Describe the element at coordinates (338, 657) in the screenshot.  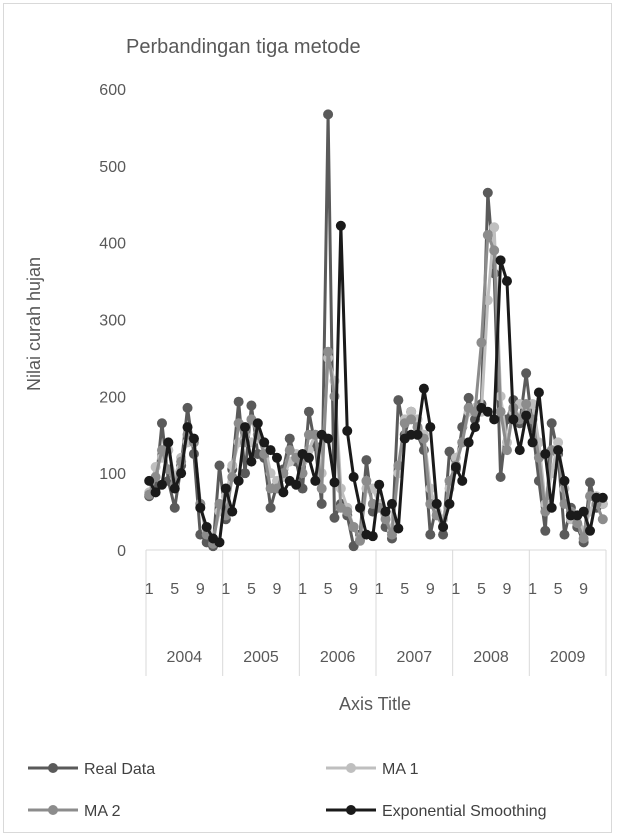
I see `year-label: 2006` at that location.